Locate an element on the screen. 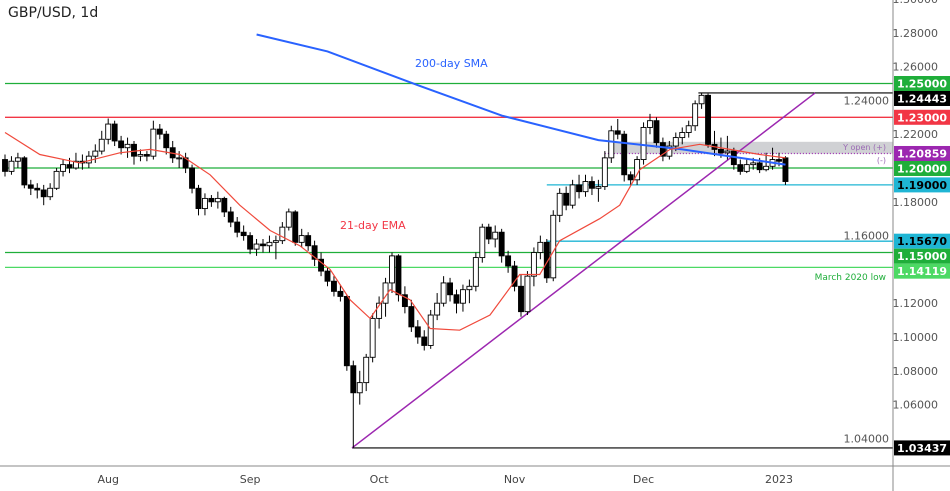  price-badge: 1.19000 is located at coordinates (922, 185).